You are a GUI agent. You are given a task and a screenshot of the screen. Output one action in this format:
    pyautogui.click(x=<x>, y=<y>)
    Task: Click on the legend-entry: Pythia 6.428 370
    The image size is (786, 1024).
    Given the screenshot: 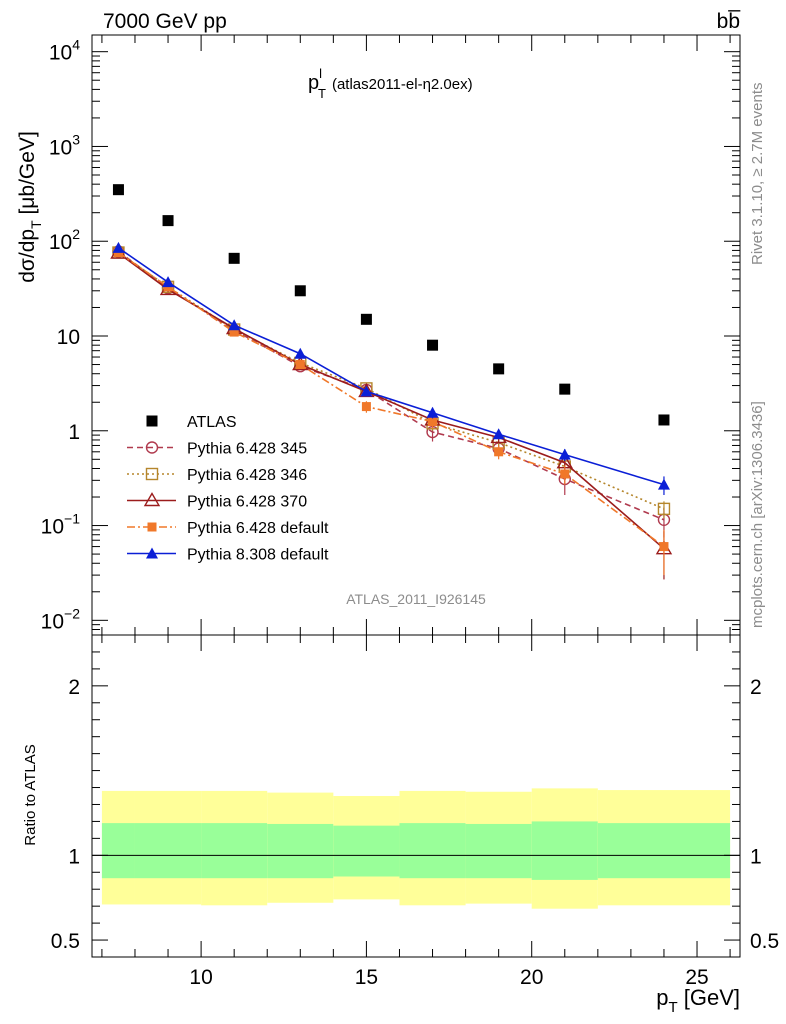 What is the action you would take?
    pyautogui.click(x=217, y=501)
    